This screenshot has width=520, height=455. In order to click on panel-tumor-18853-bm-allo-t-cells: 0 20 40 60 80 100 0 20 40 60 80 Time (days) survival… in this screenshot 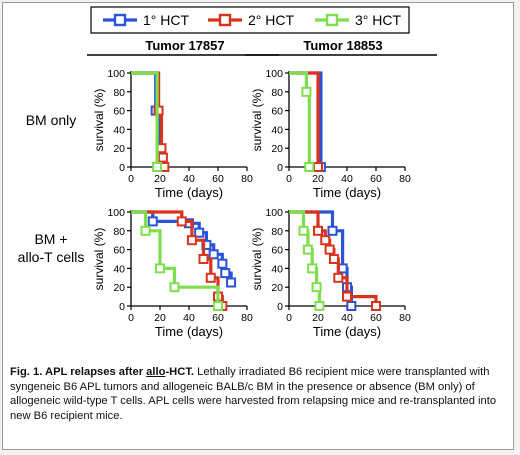, I will do `click(330, 273)`.